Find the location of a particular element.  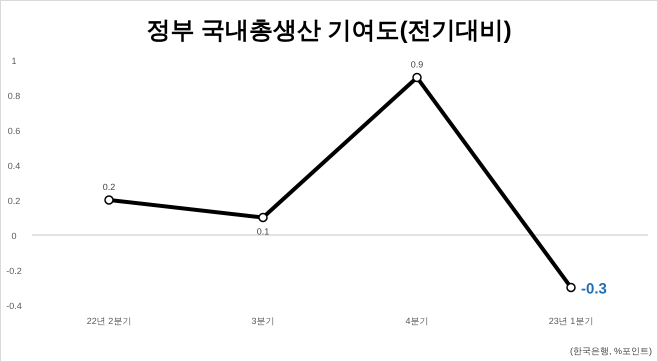

y-tick-label: 0.8 is located at coordinates (14, 96).